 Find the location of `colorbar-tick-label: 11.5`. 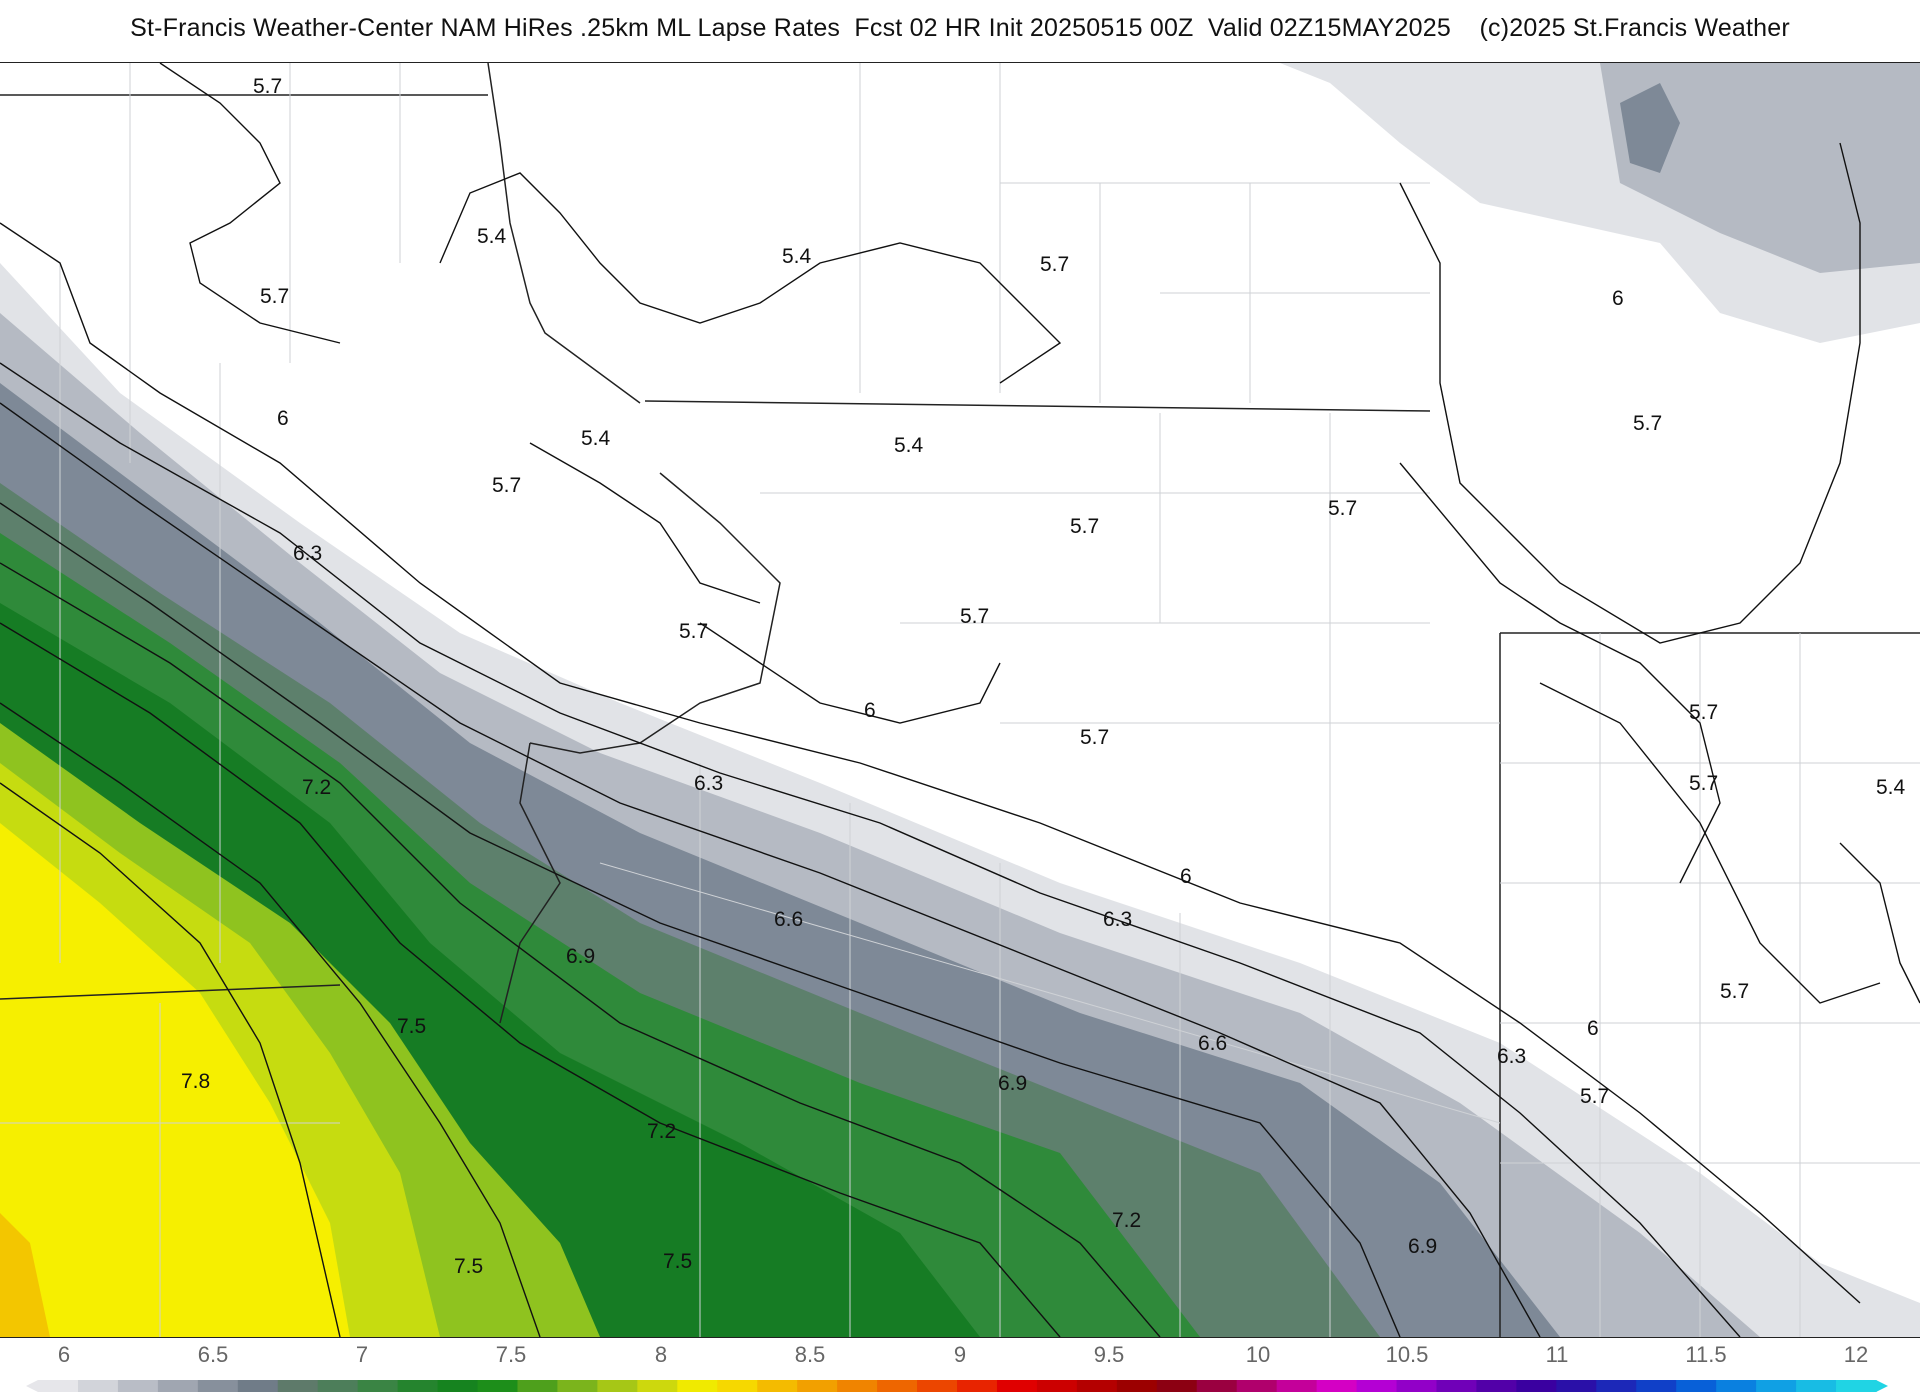

colorbar-tick-label: 11.5 is located at coordinates (1706, 1354).